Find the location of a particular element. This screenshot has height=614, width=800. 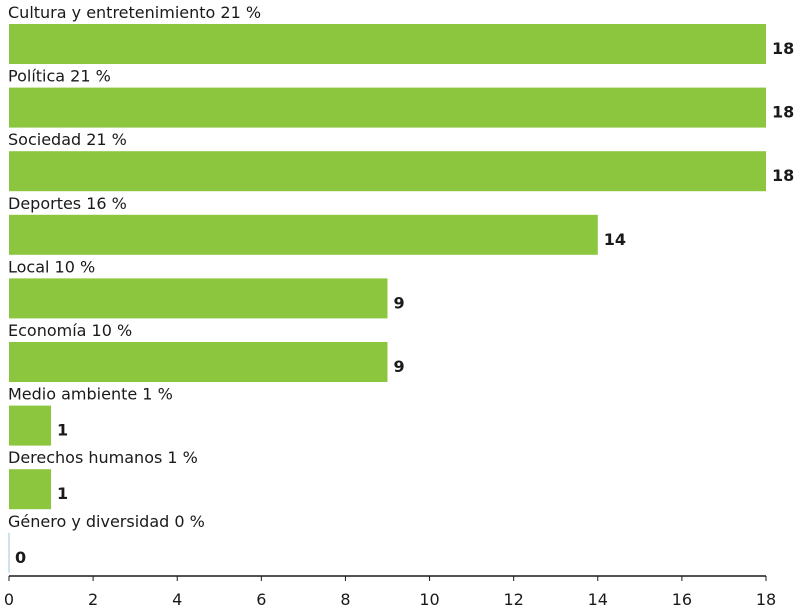

bar-group: Política 21 % 18 is located at coordinates (401, 97).